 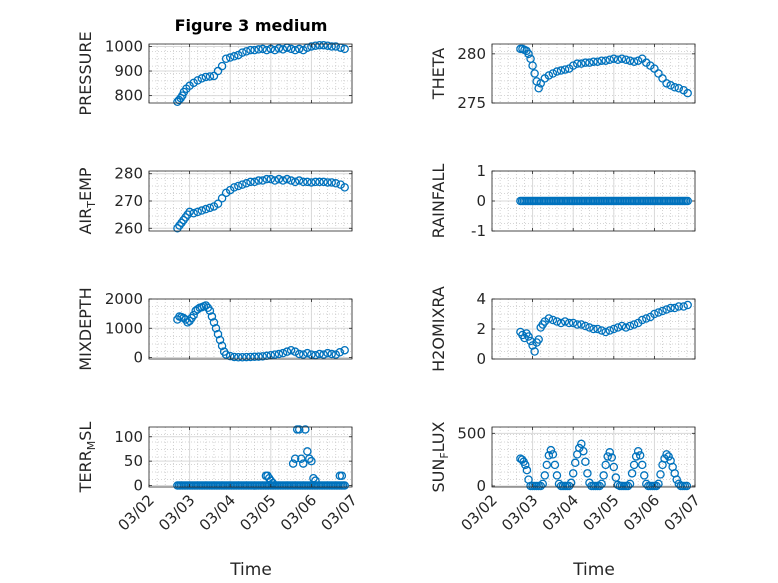 What do you see at coordinates (217, 512) in the screenshot?
I see `x-tick-label: 03/04` at bounding box center [217, 512].